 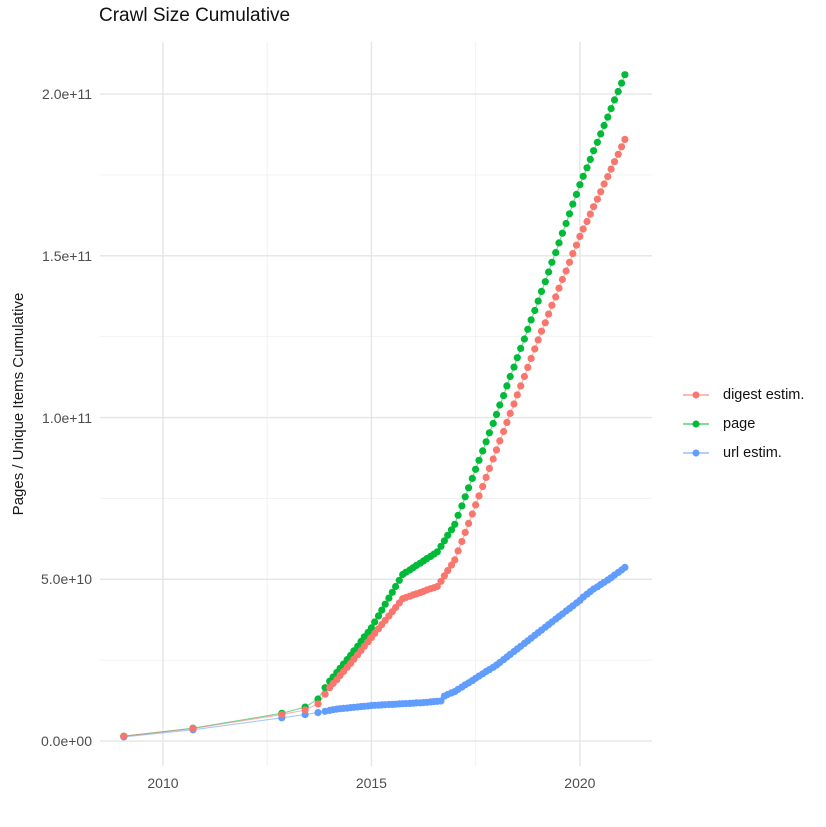 What do you see at coordinates (580, 783) in the screenshot?
I see `x-tick-label: 2020` at bounding box center [580, 783].